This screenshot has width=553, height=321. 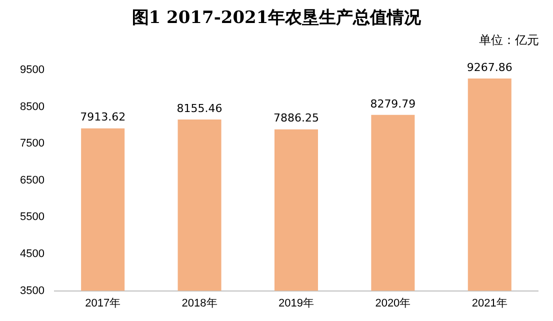 I want to click on y-tick-label: 7500, so click(x=32, y=144).